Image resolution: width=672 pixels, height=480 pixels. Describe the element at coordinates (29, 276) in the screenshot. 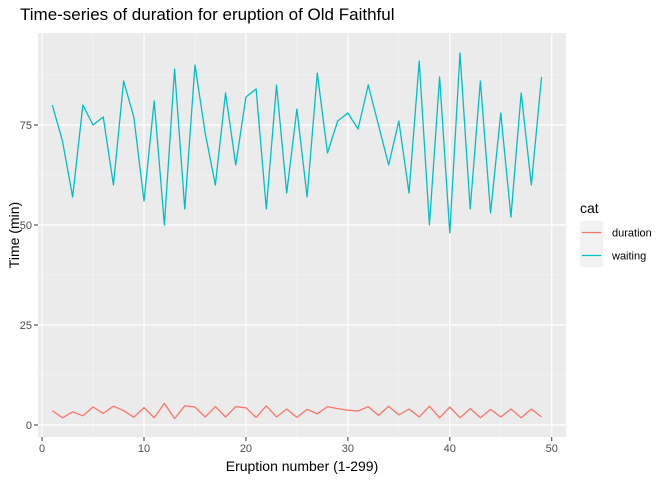

I see `y-axis-ticks: 0 25 50 75` at that location.